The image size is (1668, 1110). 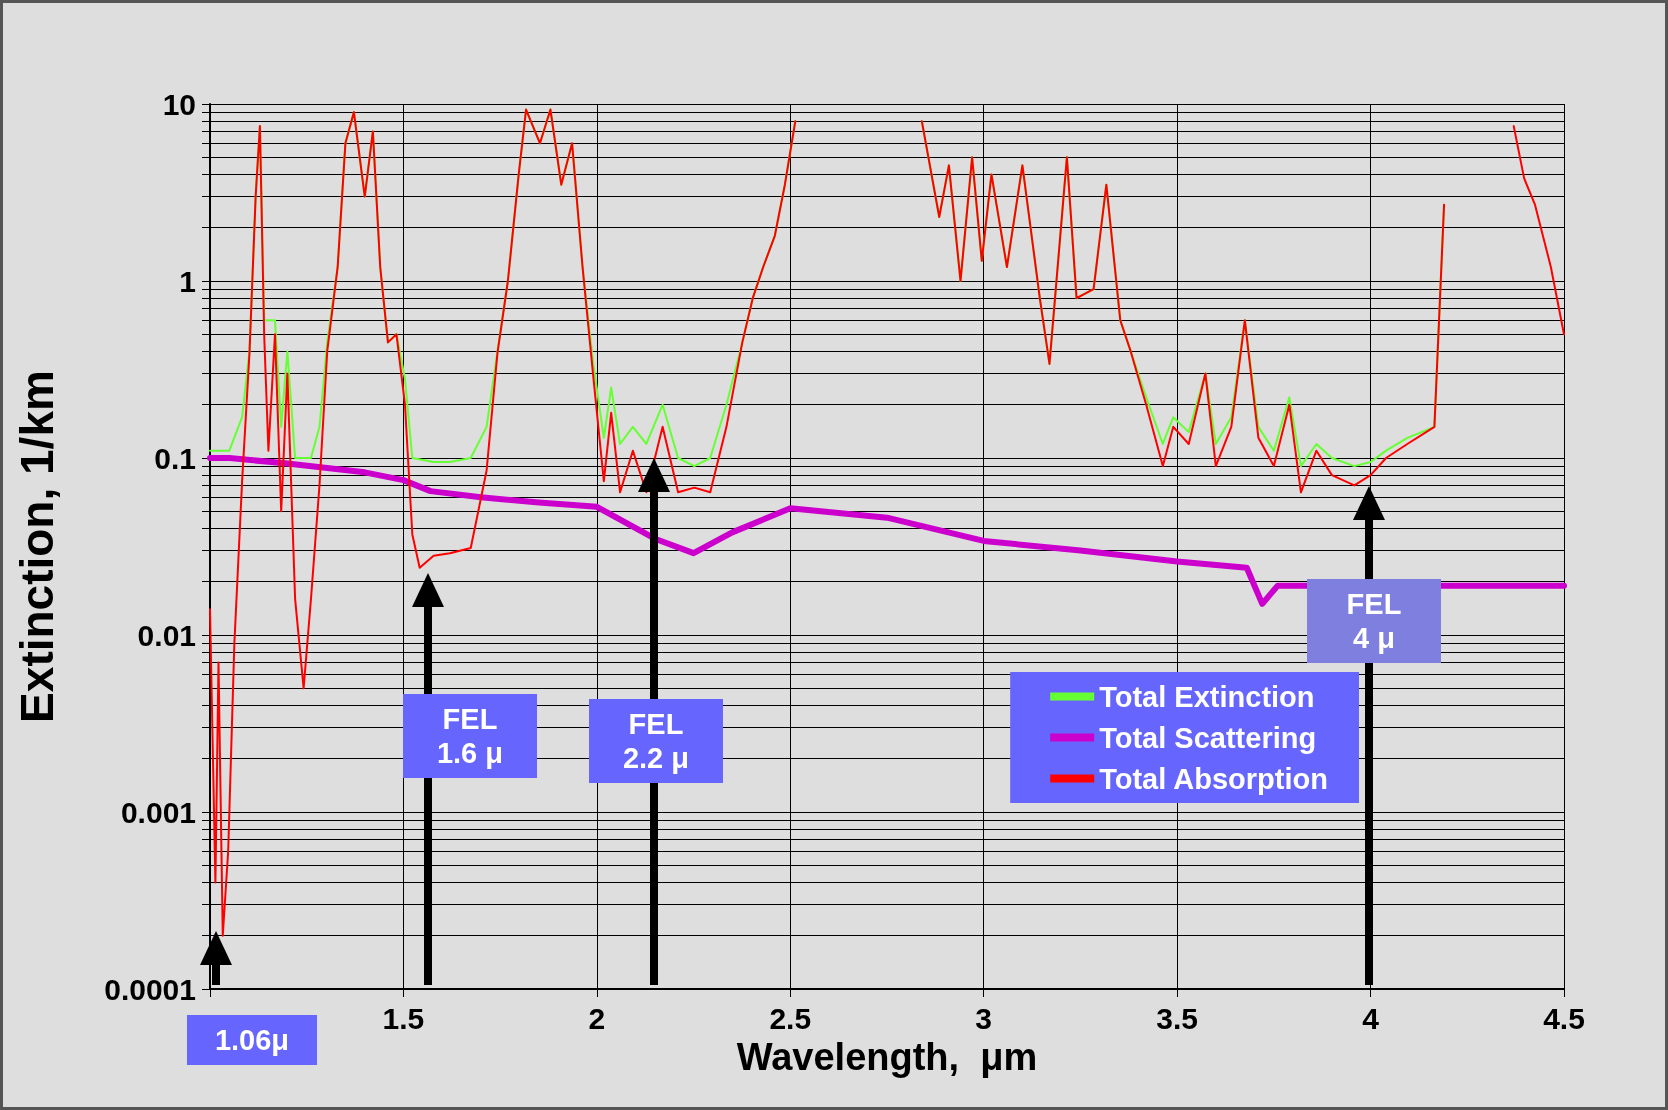 What do you see at coordinates (470, 736) in the screenshot?
I see `annotation: FEL 1.6 μ` at bounding box center [470, 736].